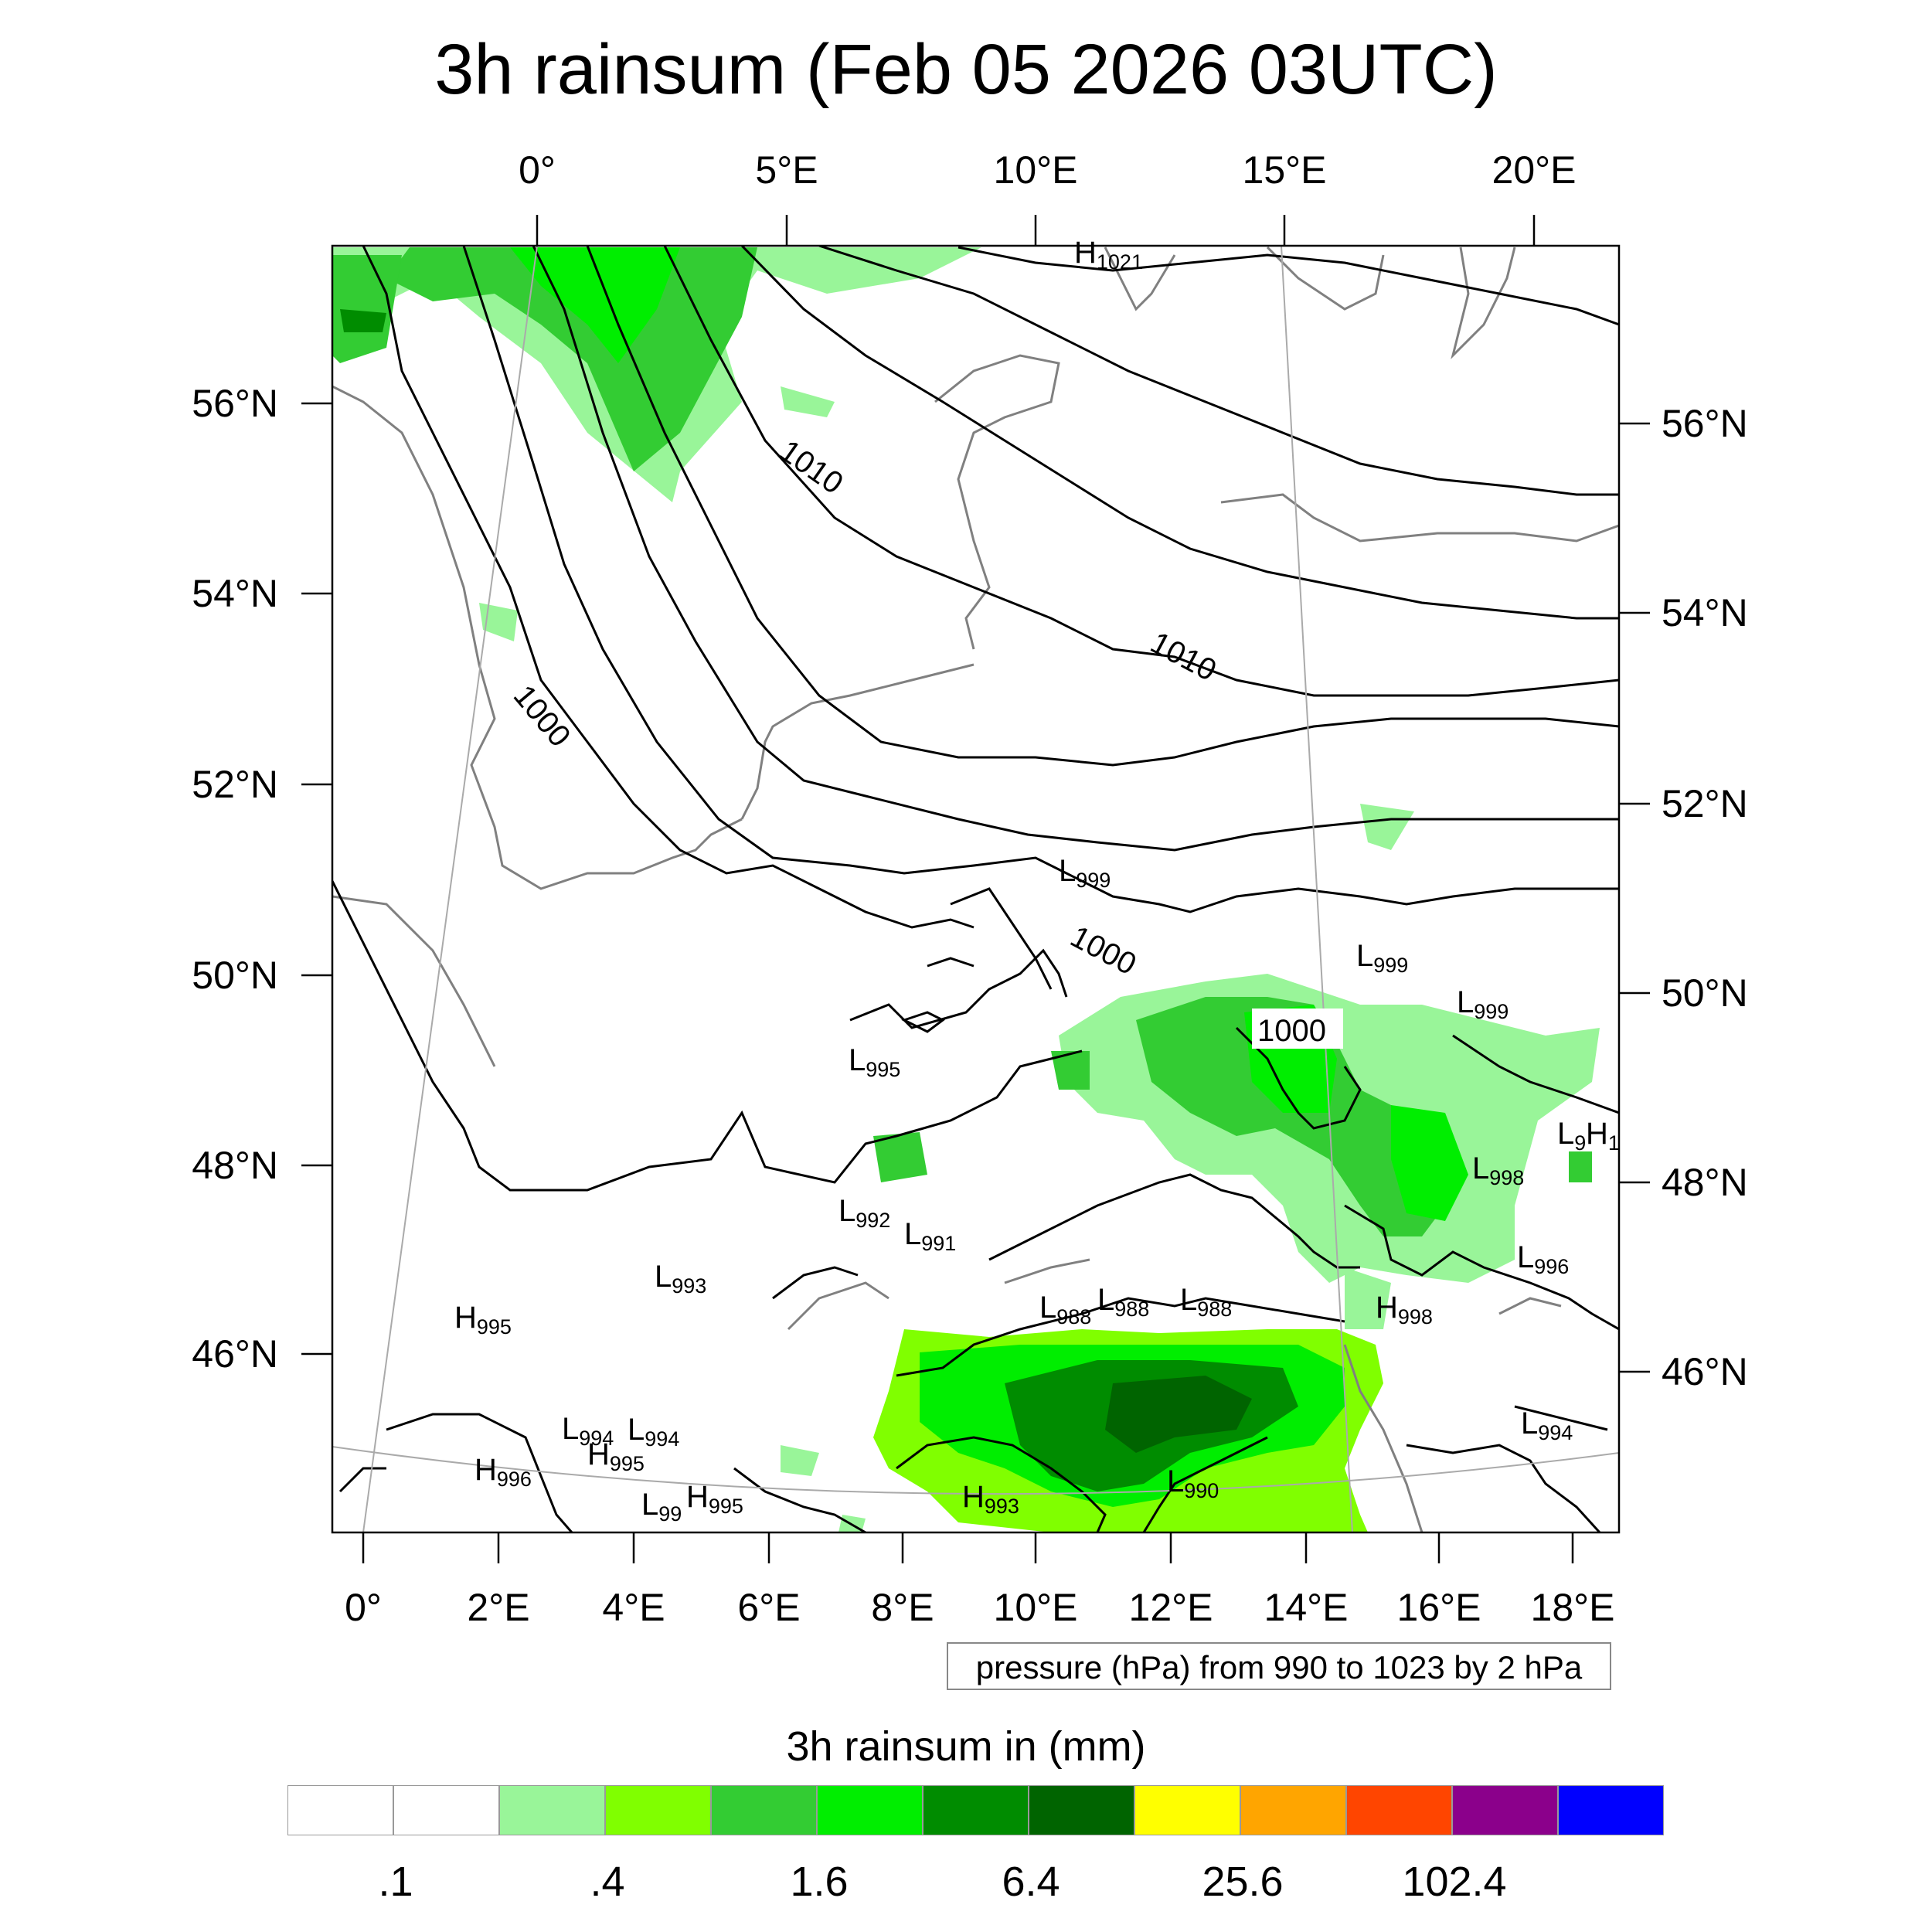 Image resolution: width=1932 pixels, height=1932 pixels. What do you see at coordinates (1082, 1431) in the screenshot?
I see `rain-field-alps` at bounding box center [1082, 1431].